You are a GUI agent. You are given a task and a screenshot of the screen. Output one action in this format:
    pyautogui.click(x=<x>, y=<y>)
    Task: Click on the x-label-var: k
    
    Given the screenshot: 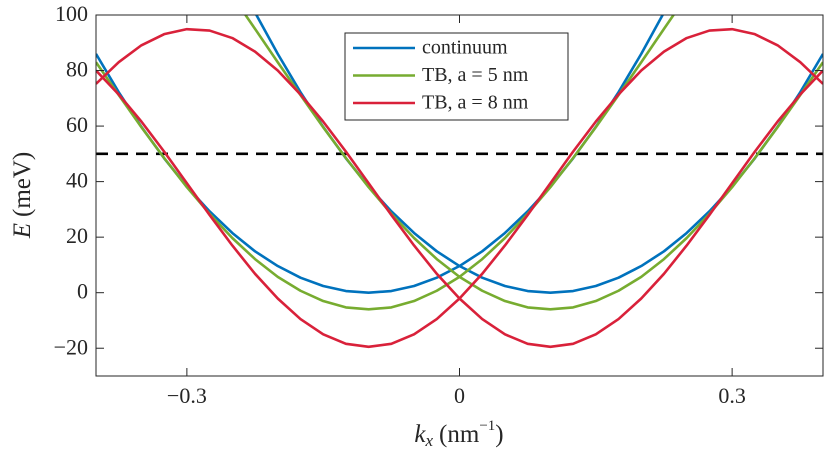 What is the action you would take?
    pyautogui.click(x=420, y=434)
    